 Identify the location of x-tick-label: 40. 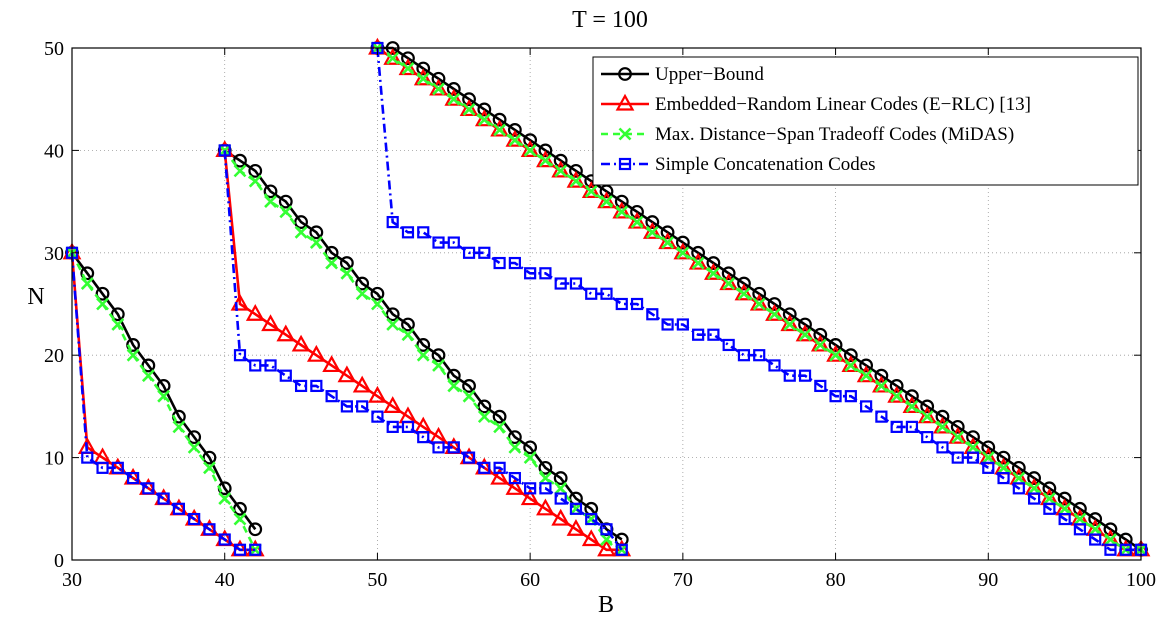
(225, 580).